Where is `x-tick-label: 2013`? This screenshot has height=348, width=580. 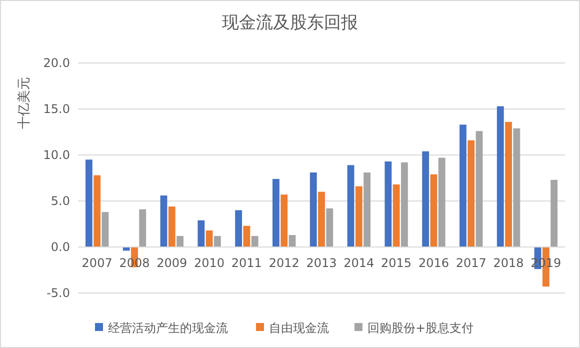 x-tick-label: 2013 is located at coordinates (321, 263).